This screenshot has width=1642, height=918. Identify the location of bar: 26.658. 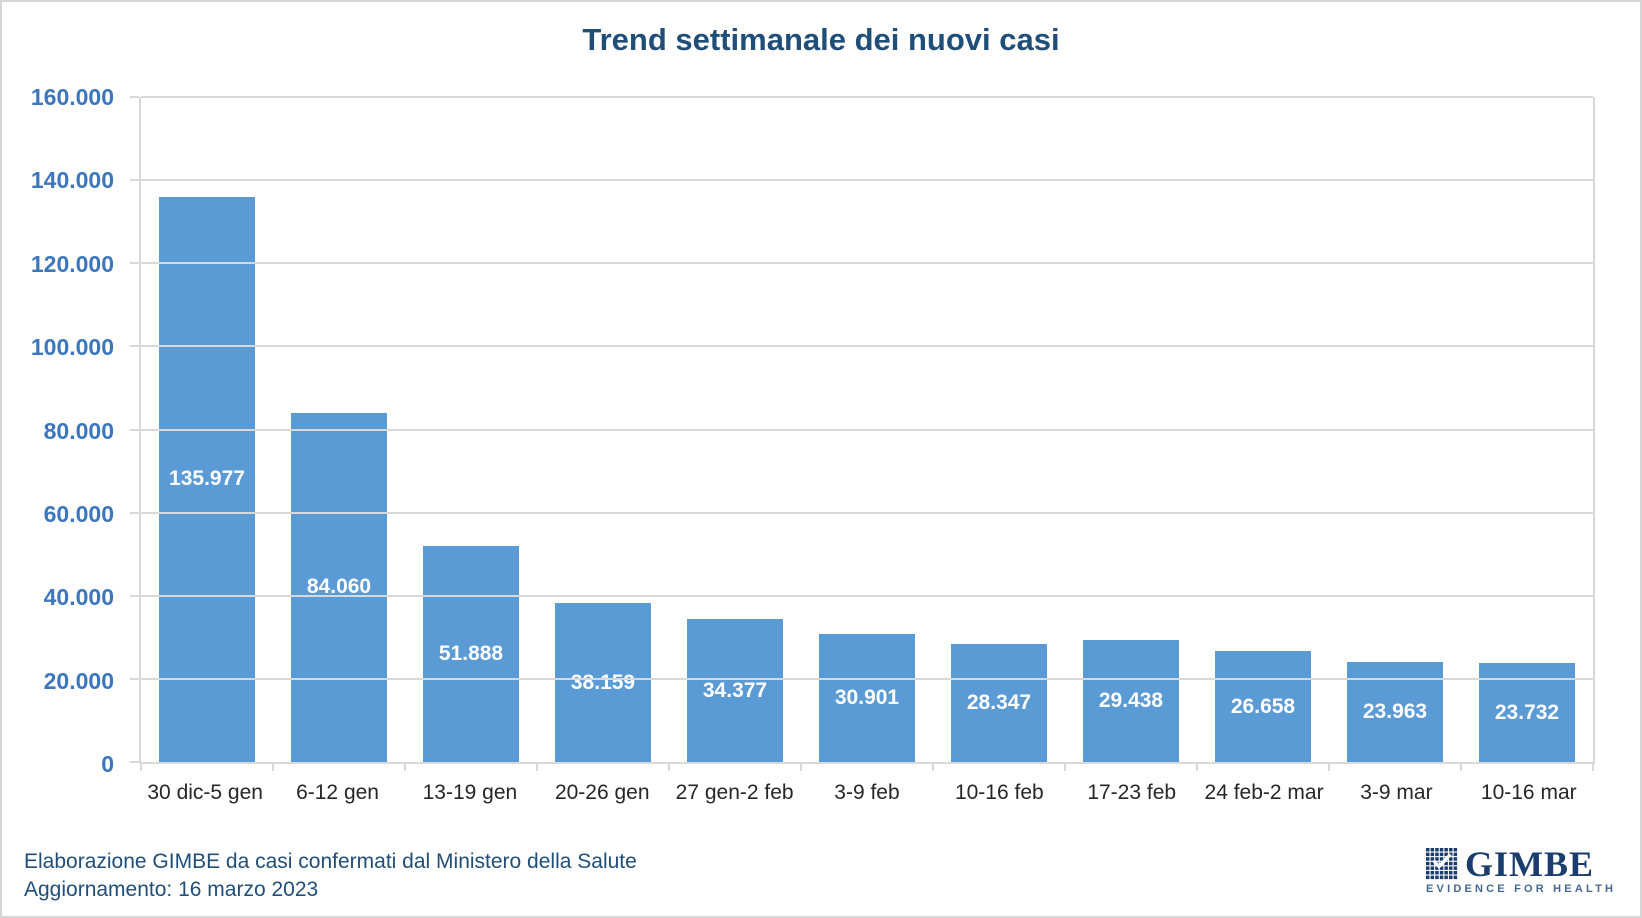
(1263, 706).